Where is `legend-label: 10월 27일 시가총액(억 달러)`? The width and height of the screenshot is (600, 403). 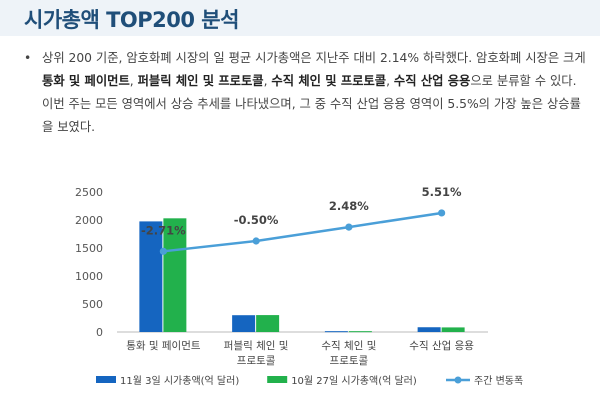
legend-label: 10월 27일 시가총액(억 달러) is located at coordinates (354, 381).